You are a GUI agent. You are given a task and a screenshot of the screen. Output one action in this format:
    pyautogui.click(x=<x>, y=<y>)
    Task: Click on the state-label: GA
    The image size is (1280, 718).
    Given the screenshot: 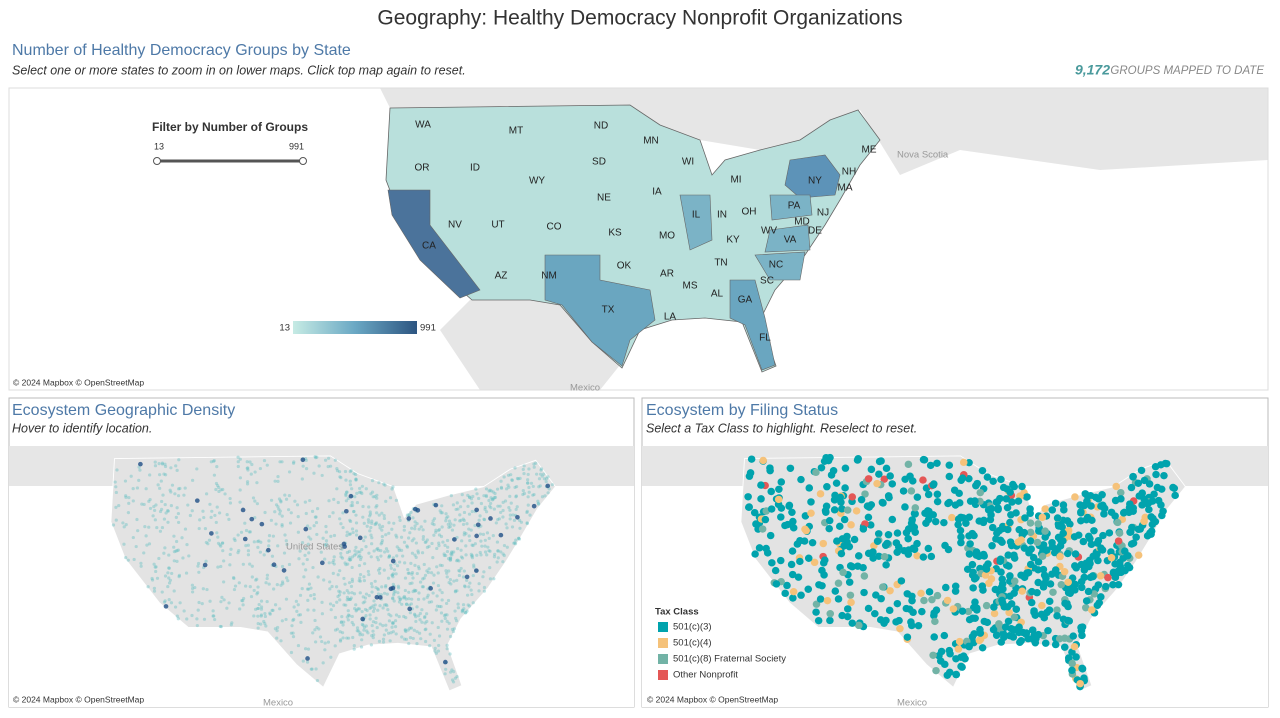 What is the action you would take?
    pyautogui.click(x=745, y=300)
    